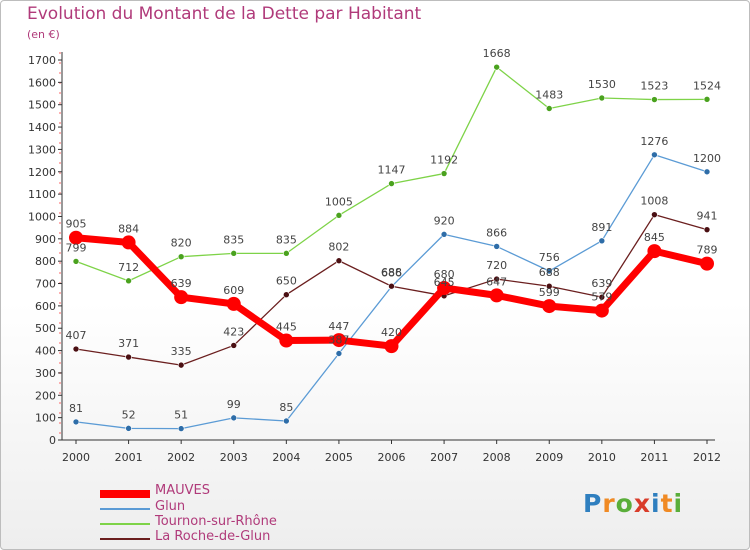 The width and height of the screenshot is (750, 550). What do you see at coordinates (601, 283) in the screenshot?
I see `data-label-la-roche-de-glun: 639` at bounding box center [601, 283].